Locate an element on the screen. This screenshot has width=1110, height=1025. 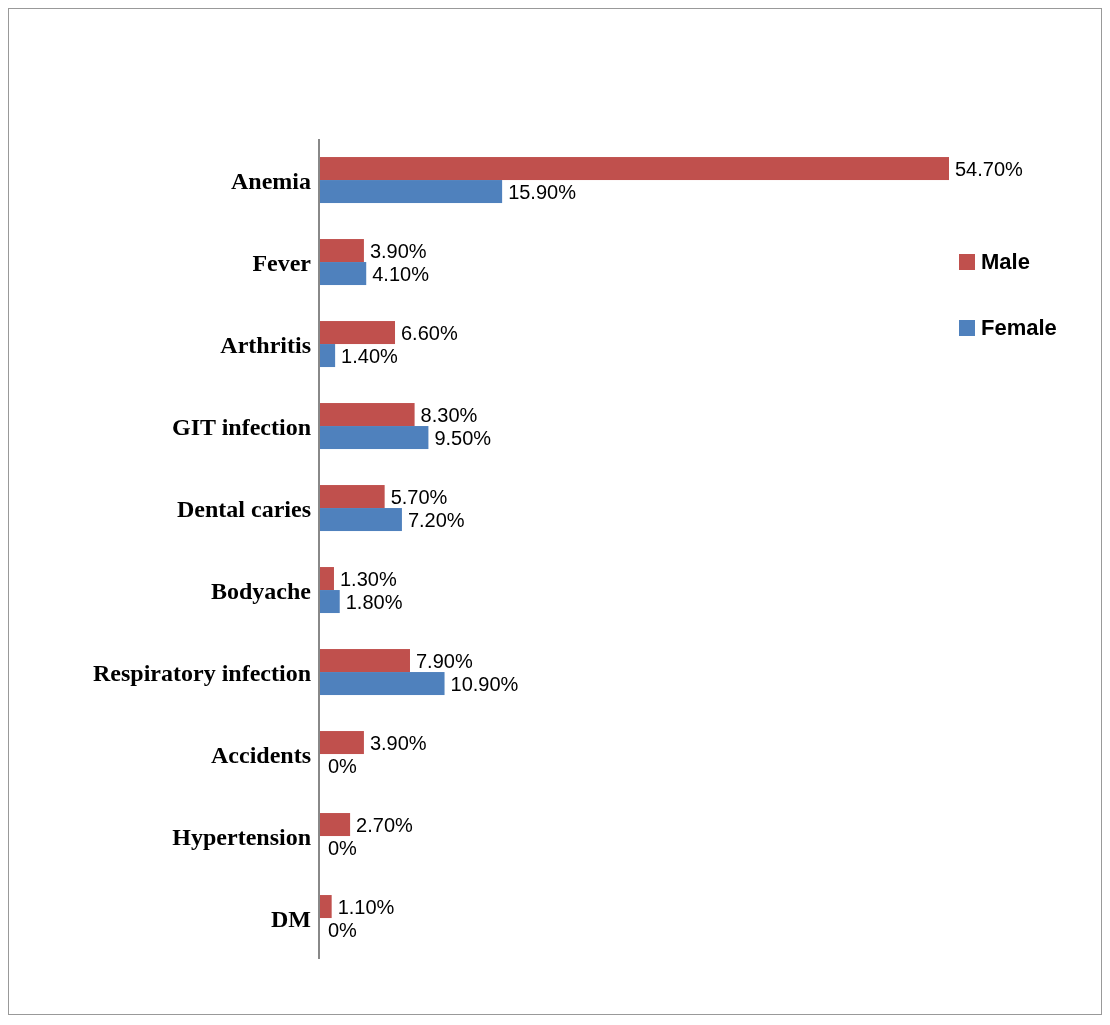
data-label: 6.60% is located at coordinates (429, 332).